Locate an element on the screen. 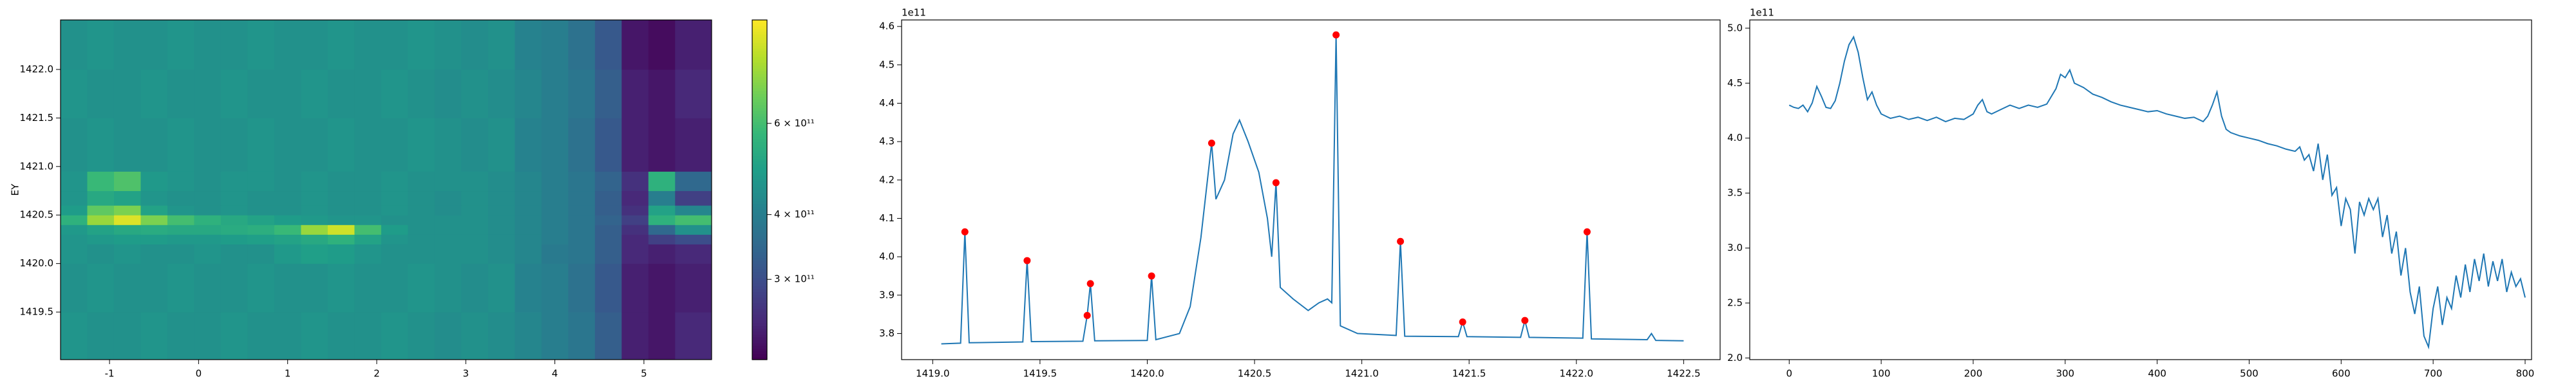  x-tick-label: 1422.0 is located at coordinates (1577, 374).